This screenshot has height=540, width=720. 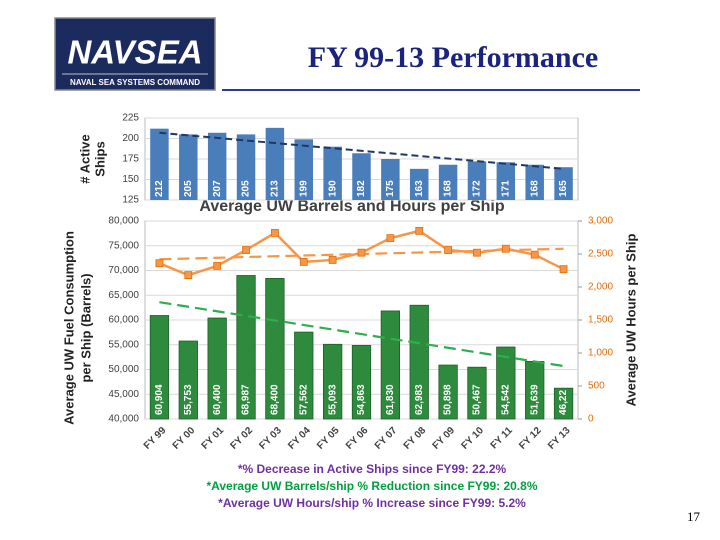 I want to click on y-tick-label: 150, so click(x=130, y=179).